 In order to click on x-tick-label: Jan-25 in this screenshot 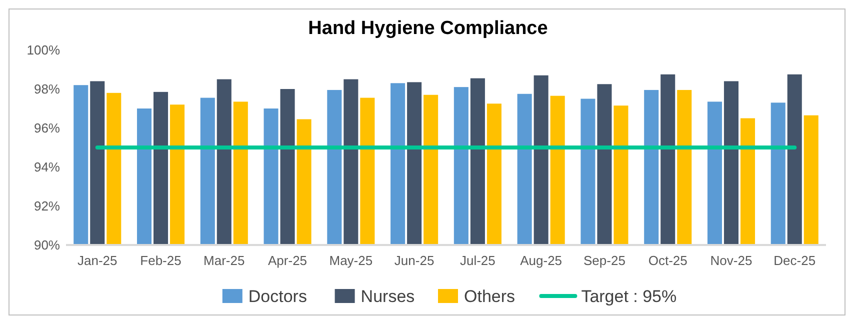, I will do `click(98, 260)`.